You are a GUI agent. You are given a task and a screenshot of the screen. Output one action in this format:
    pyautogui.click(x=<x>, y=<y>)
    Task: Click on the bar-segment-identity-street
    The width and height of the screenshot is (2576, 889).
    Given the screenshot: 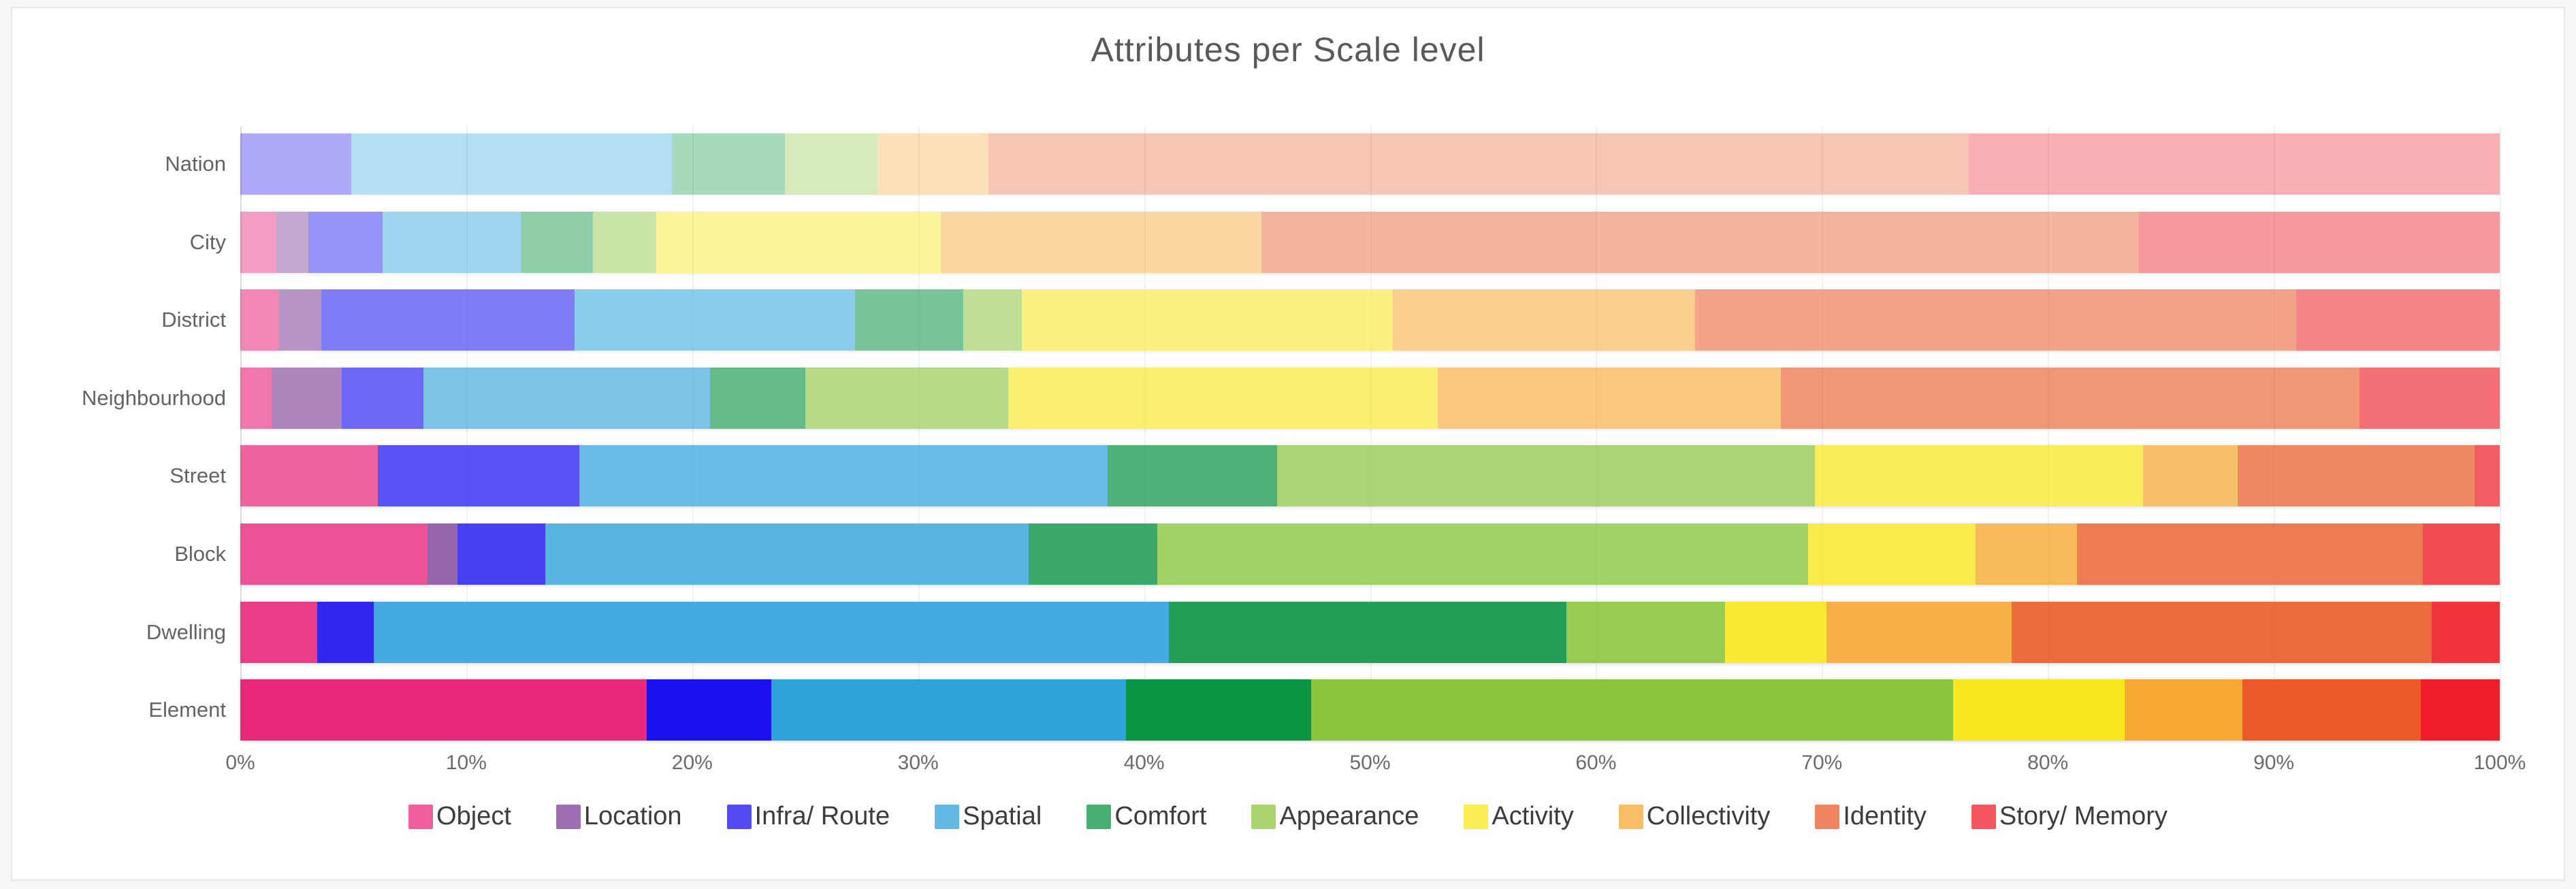 What is the action you would take?
    pyautogui.click(x=2356, y=476)
    